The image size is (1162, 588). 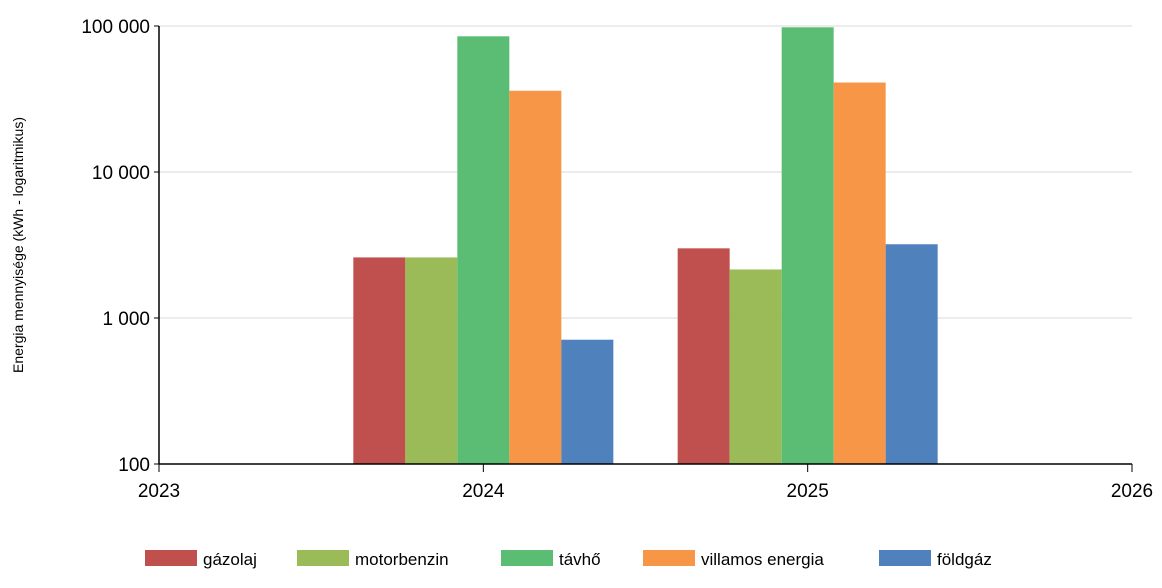 What do you see at coordinates (580, 559) in the screenshot?
I see `legend-label: távhő` at bounding box center [580, 559].